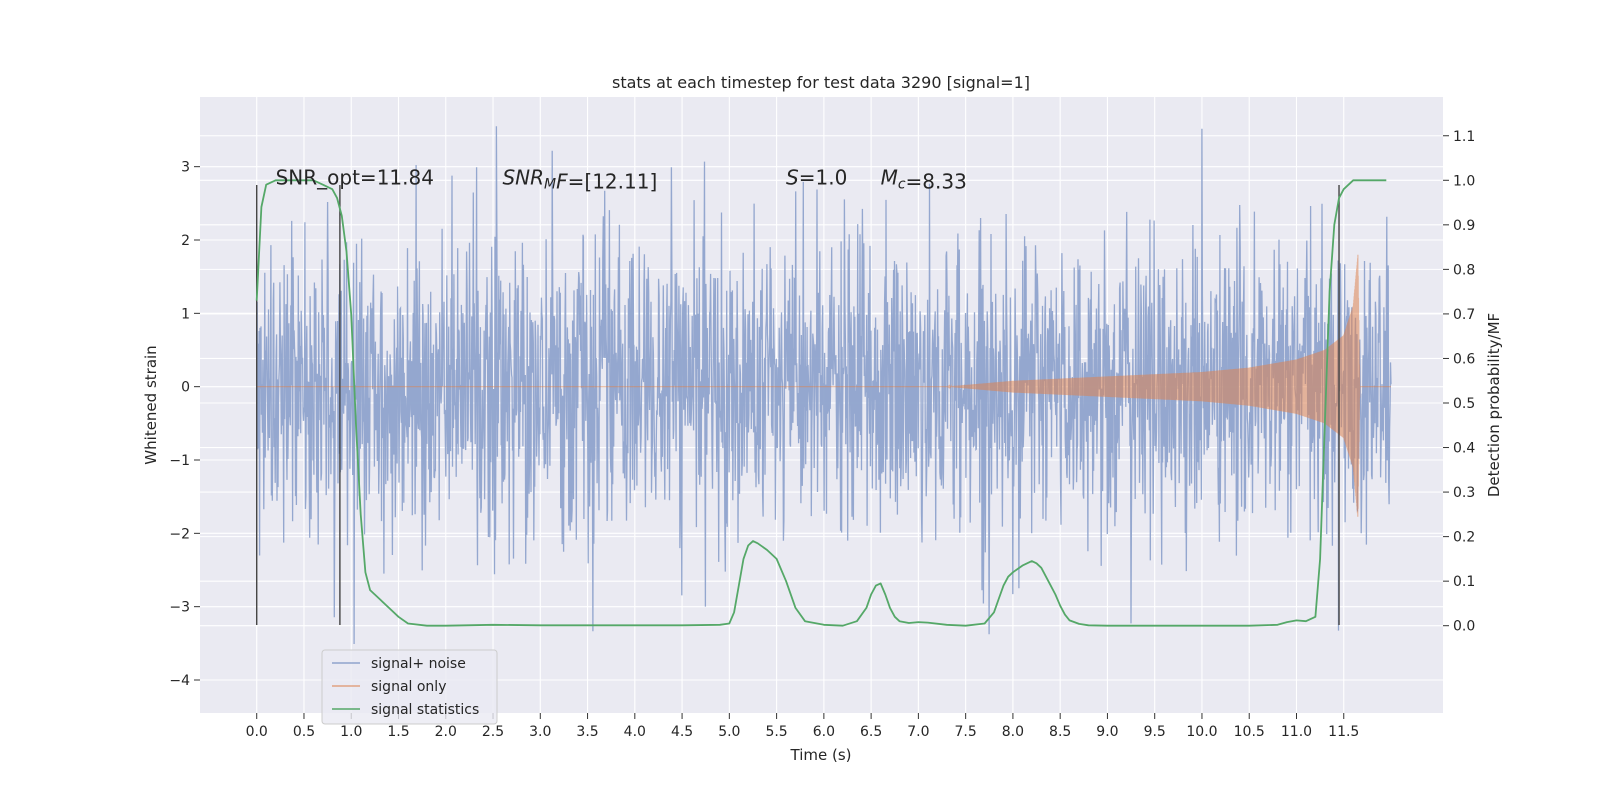  Describe the element at coordinates (792, 178) in the screenshot. I see `annotation-part: S` at that location.